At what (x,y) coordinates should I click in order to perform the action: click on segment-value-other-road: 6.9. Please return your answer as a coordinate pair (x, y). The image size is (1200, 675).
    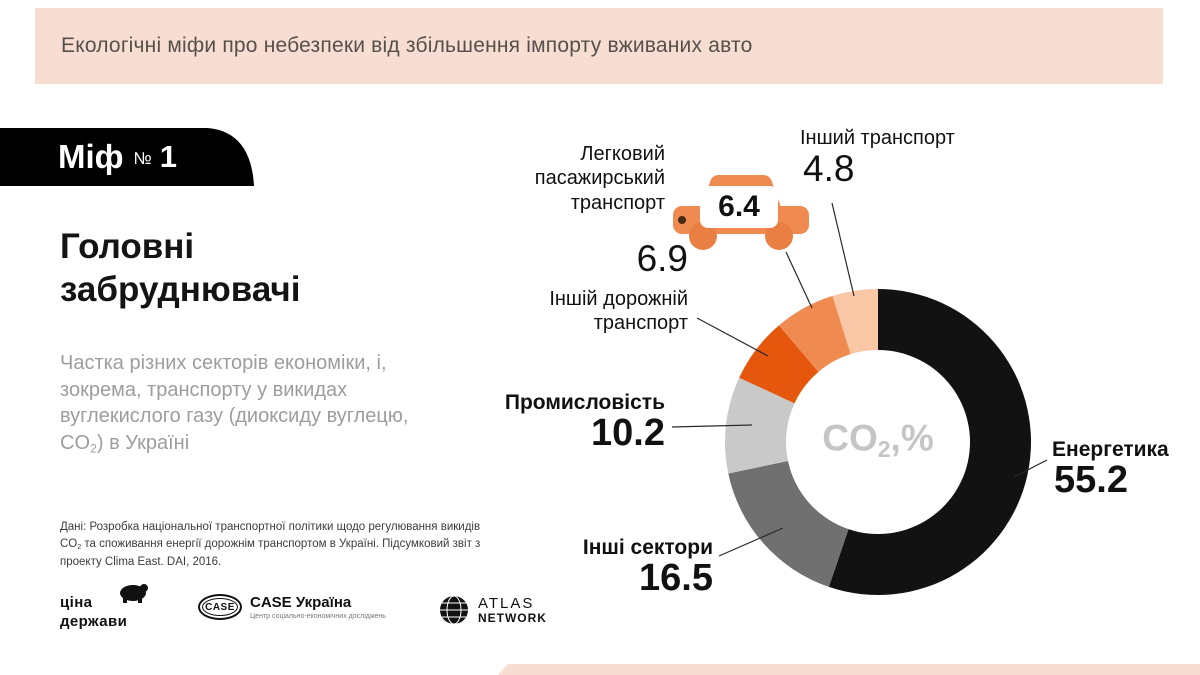
    Looking at the image, I should click on (662, 258).